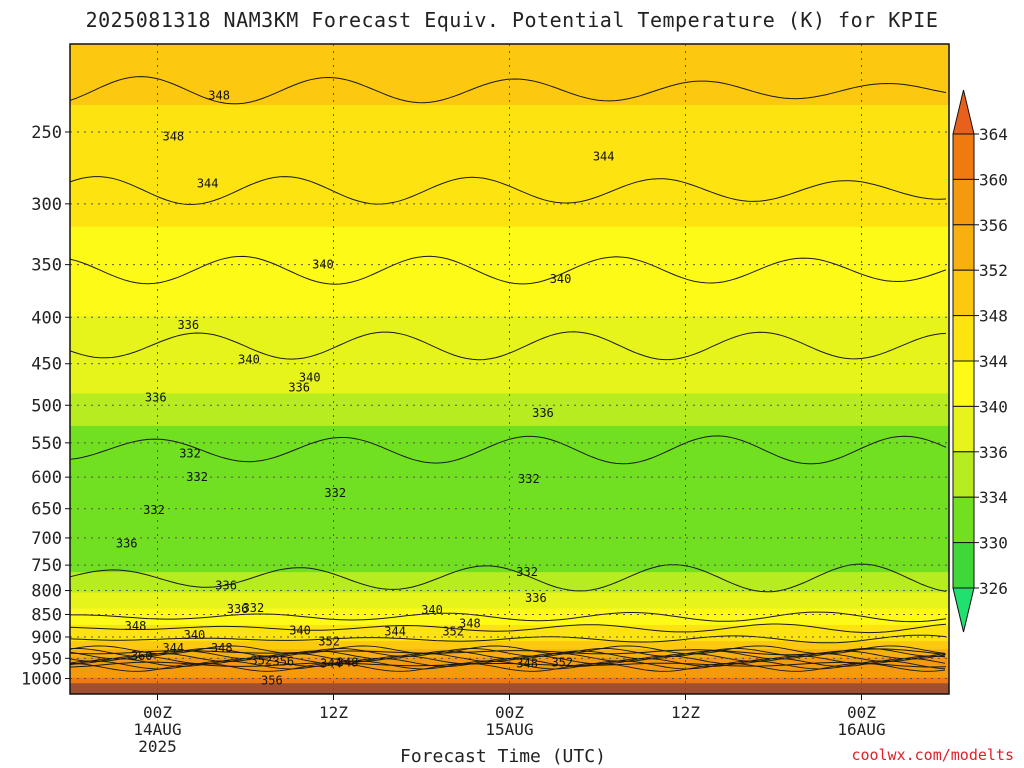  Describe the element at coordinates (333, 712) in the screenshot. I see `x-tick-label: 12Z` at that location.